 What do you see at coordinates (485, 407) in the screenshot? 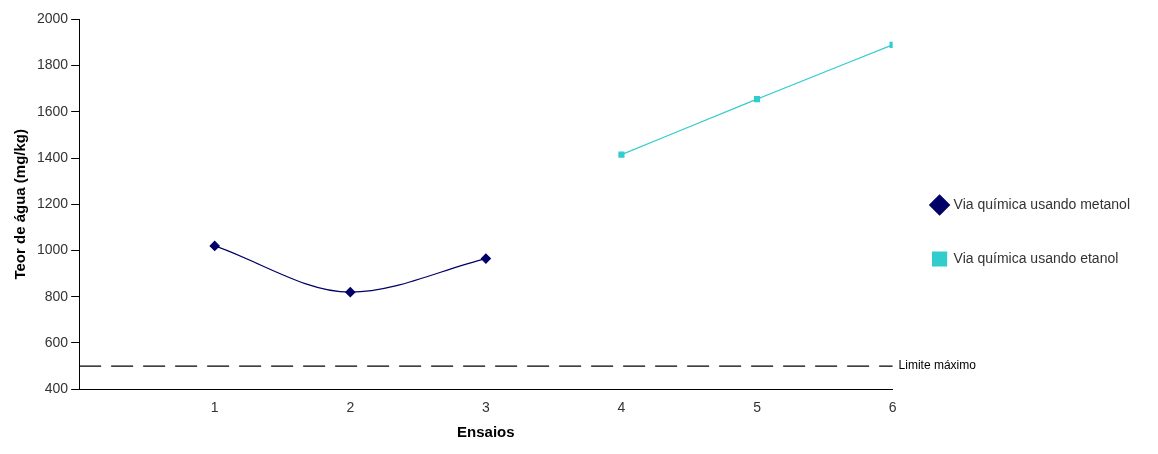
I see `x-tick-label: 3` at bounding box center [485, 407].